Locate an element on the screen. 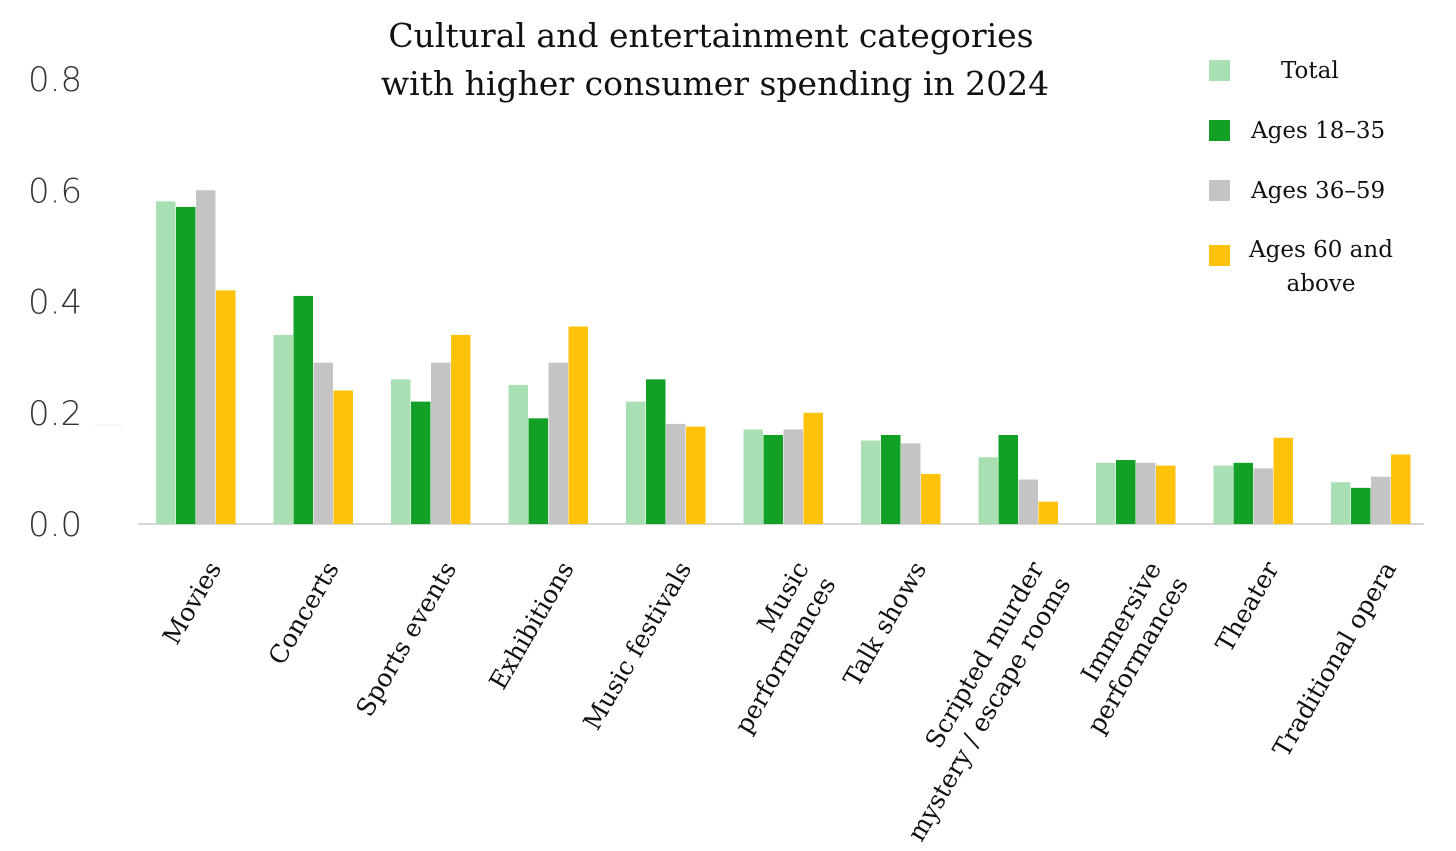 The height and width of the screenshot is (851, 1456). category-label-line: Music festivals is located at coordinates (637, 646).